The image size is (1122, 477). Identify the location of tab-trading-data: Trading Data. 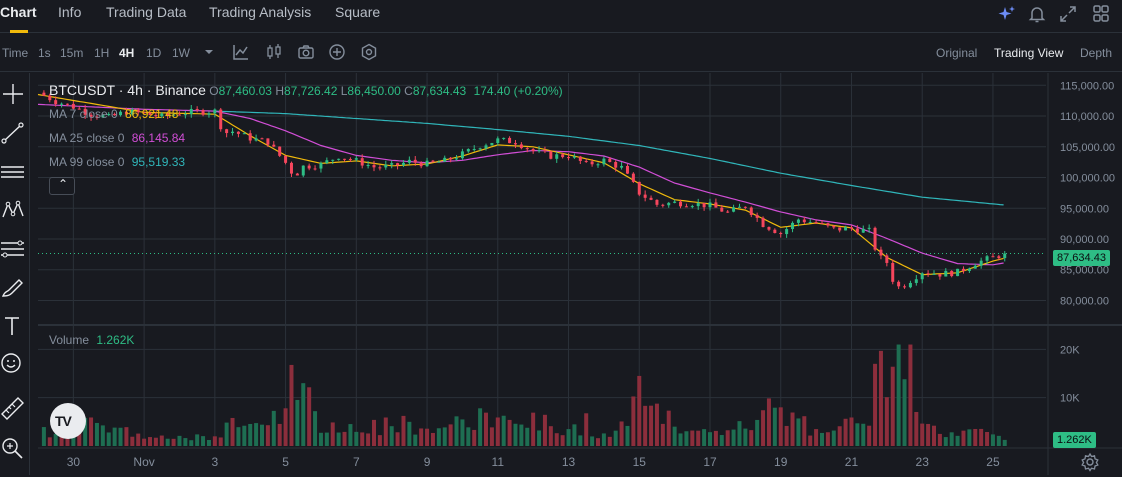
(146, 12).